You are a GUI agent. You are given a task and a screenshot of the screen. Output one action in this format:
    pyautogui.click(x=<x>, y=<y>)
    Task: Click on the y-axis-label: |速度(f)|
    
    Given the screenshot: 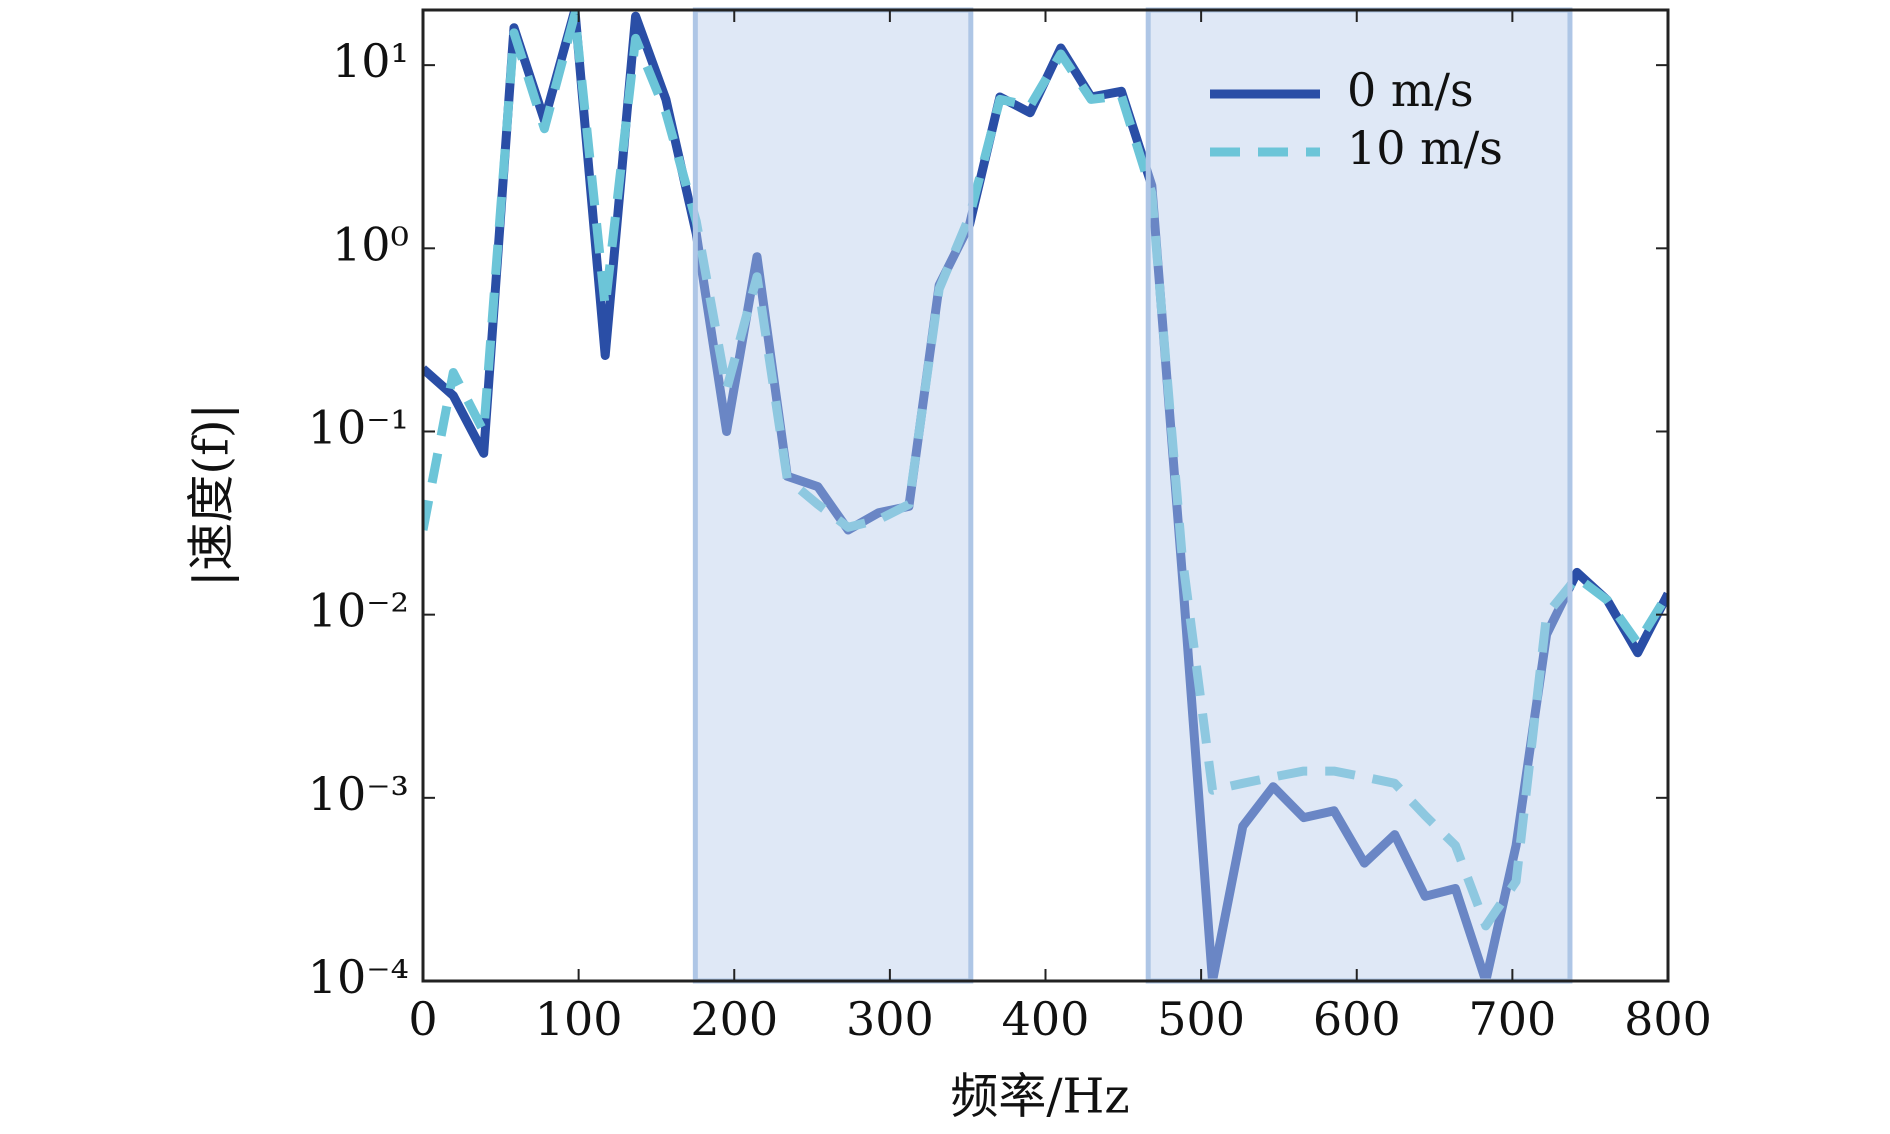 What is the action you would take?
    pyautogui.click(x=212, y=495)
    